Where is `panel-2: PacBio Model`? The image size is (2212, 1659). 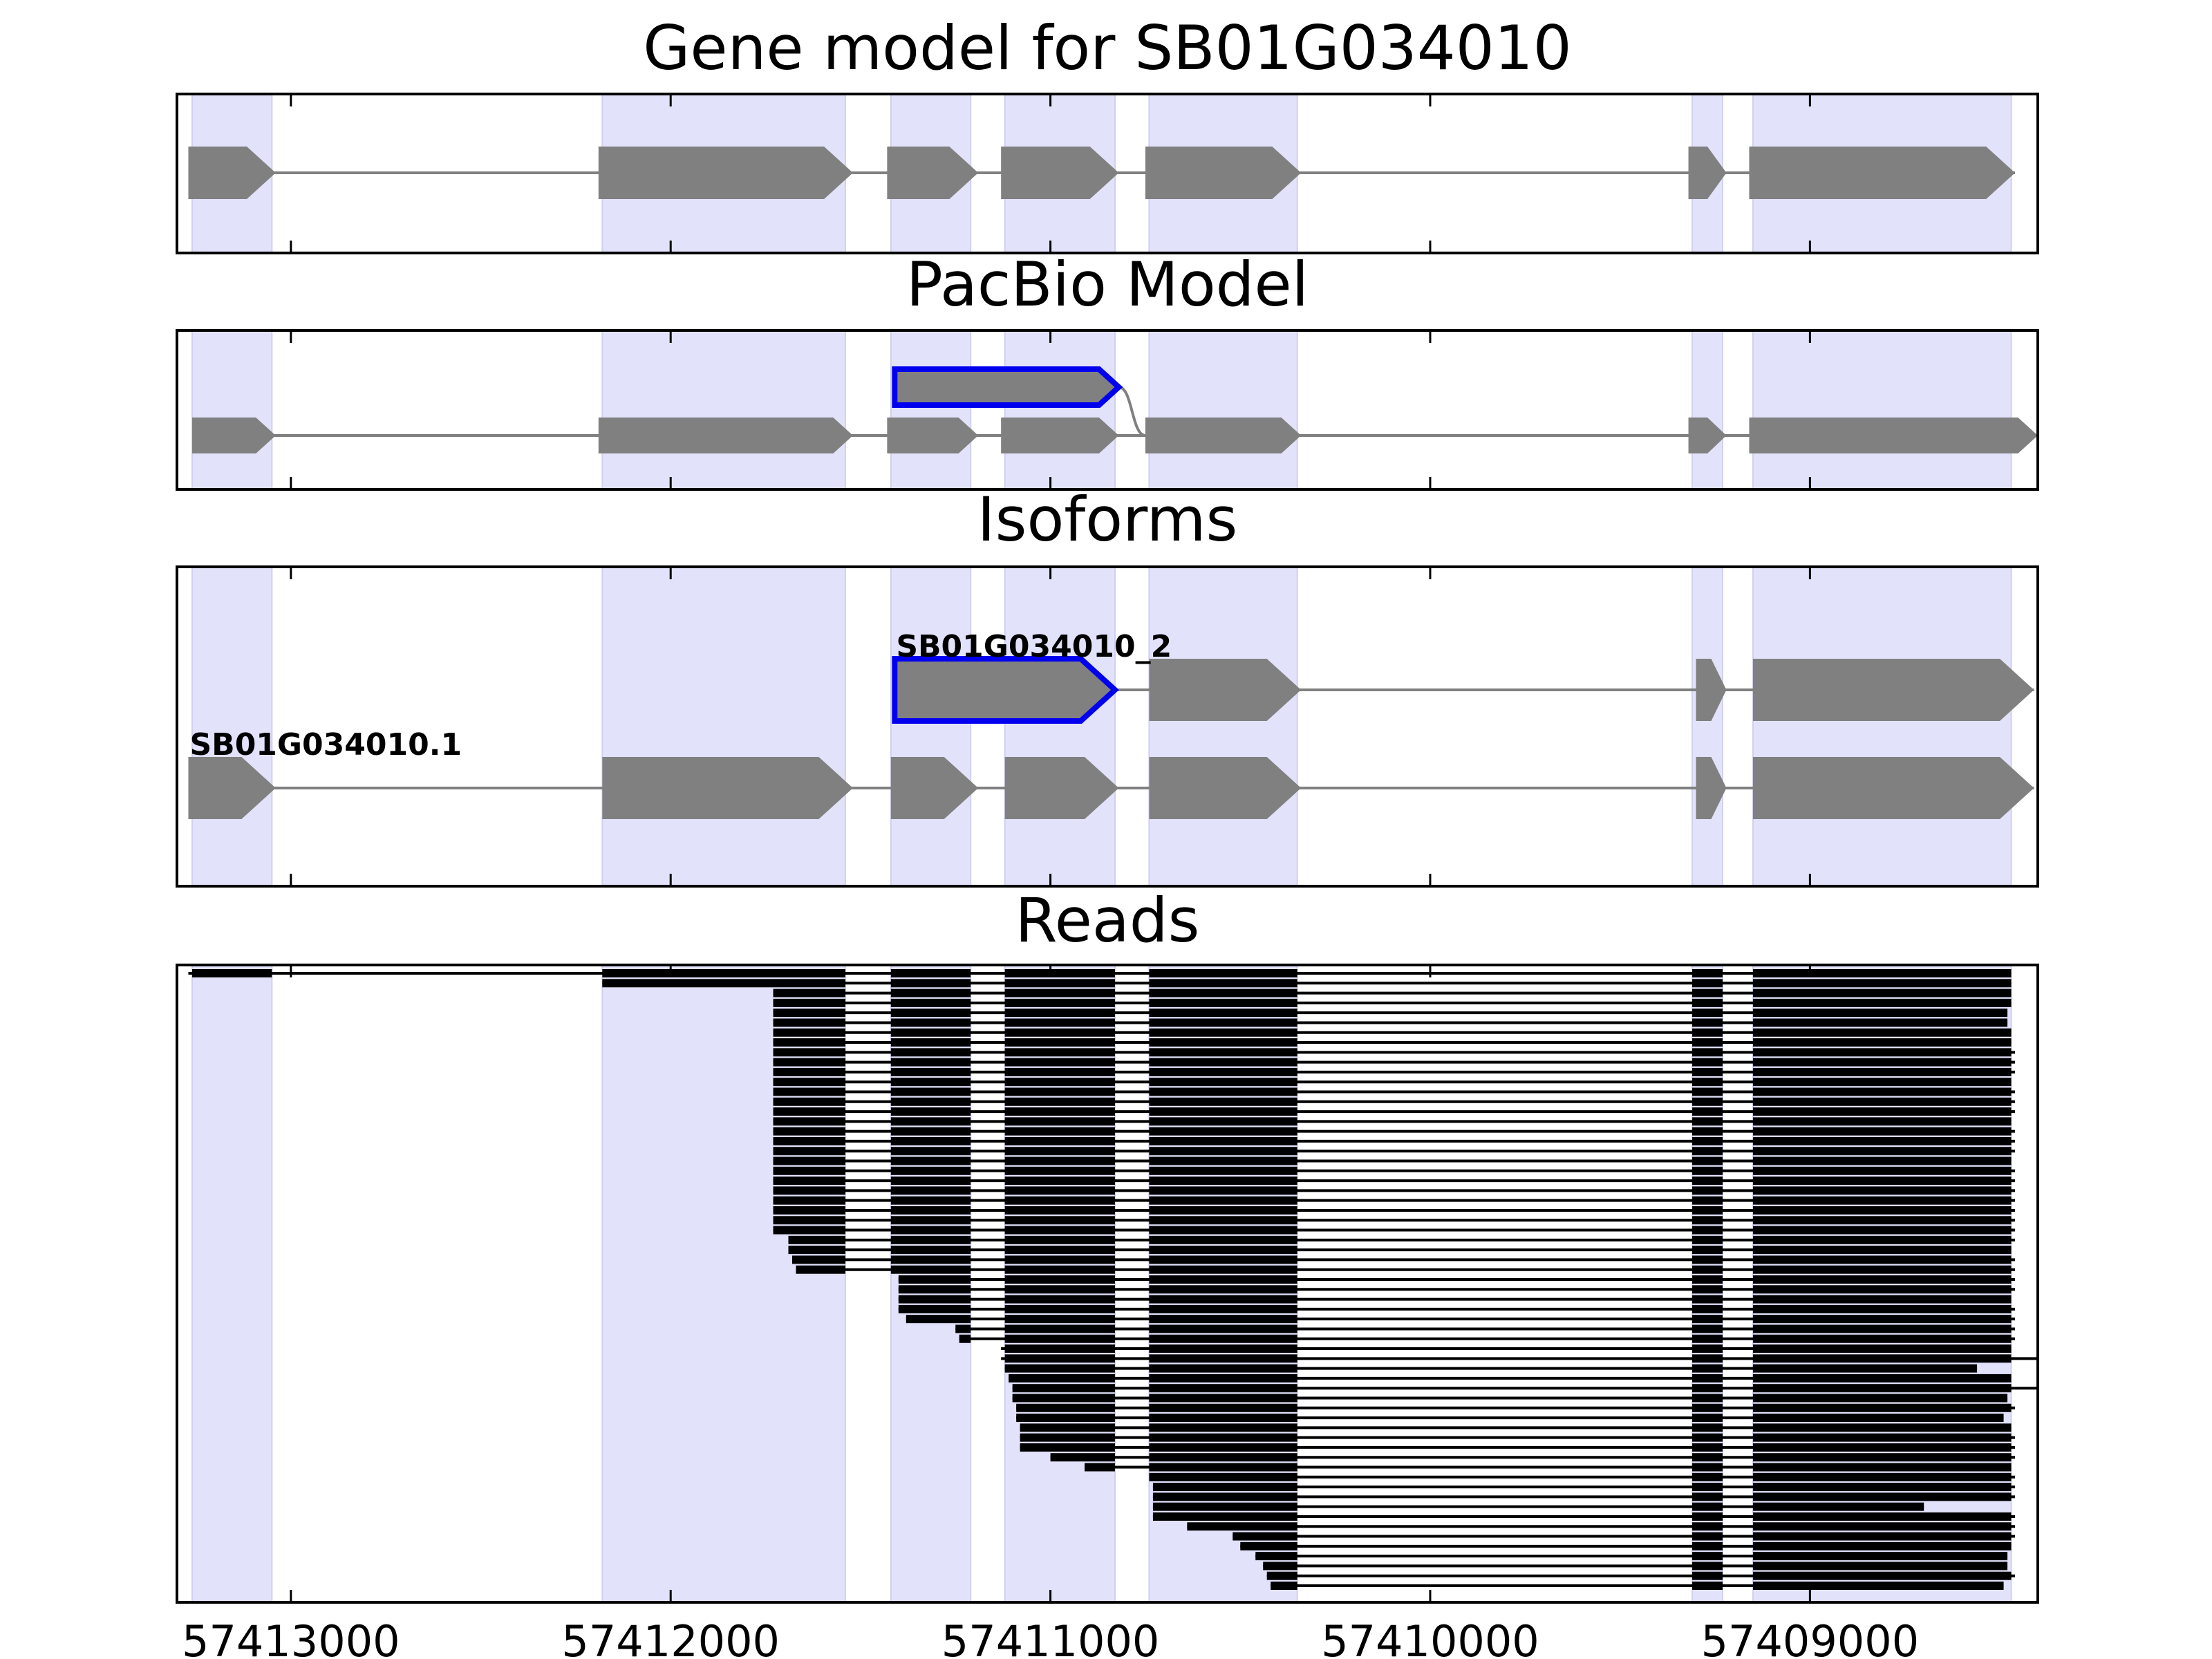
panel-2: PacBio Model is located at coordinates (1107, 370).